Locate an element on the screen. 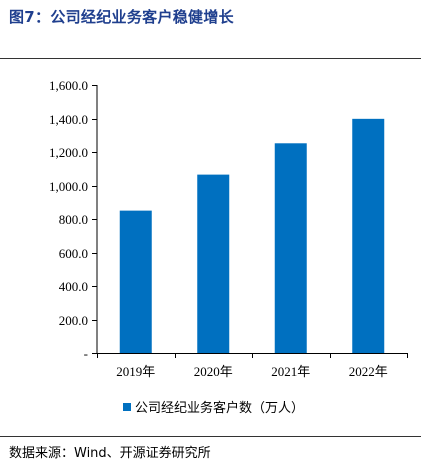  y-tick-label: - is located at coordinates (86, 353).